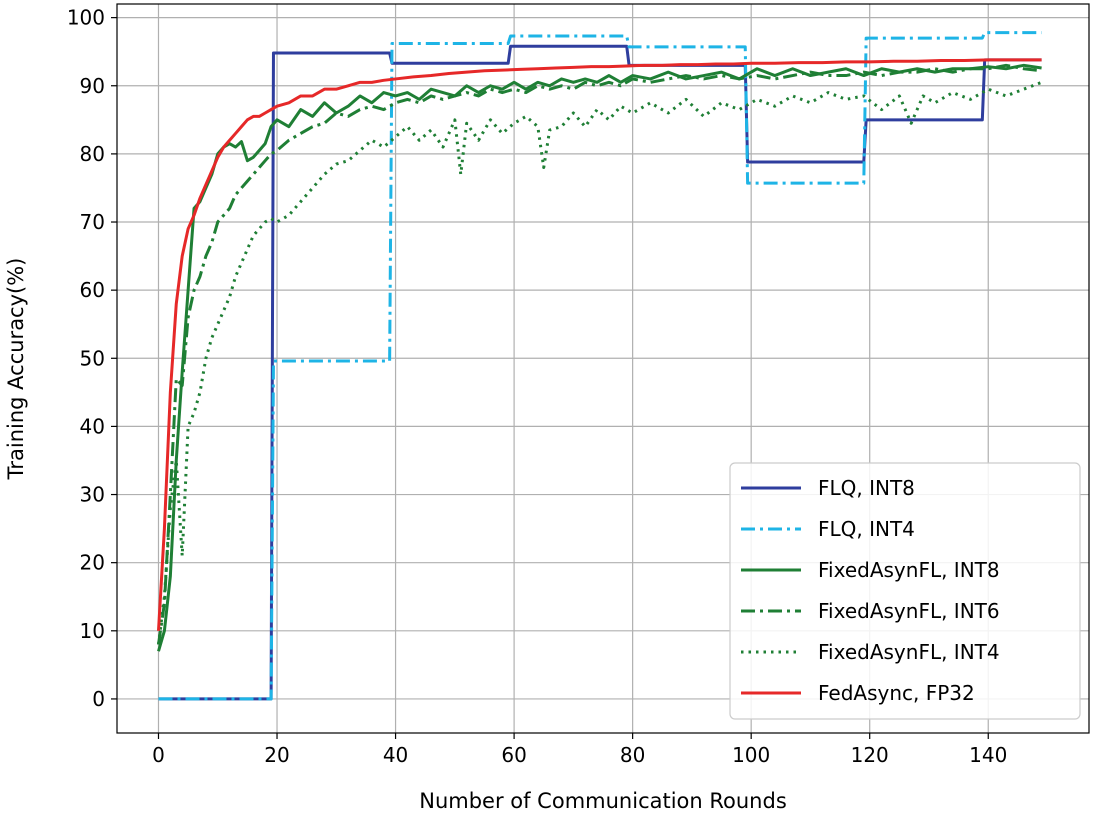 The image size is (1100, 813). What do you see at coordinates (92, 290) in the screenshot?
I see `y-tick-label: 60` at bounding box center [92, 290].